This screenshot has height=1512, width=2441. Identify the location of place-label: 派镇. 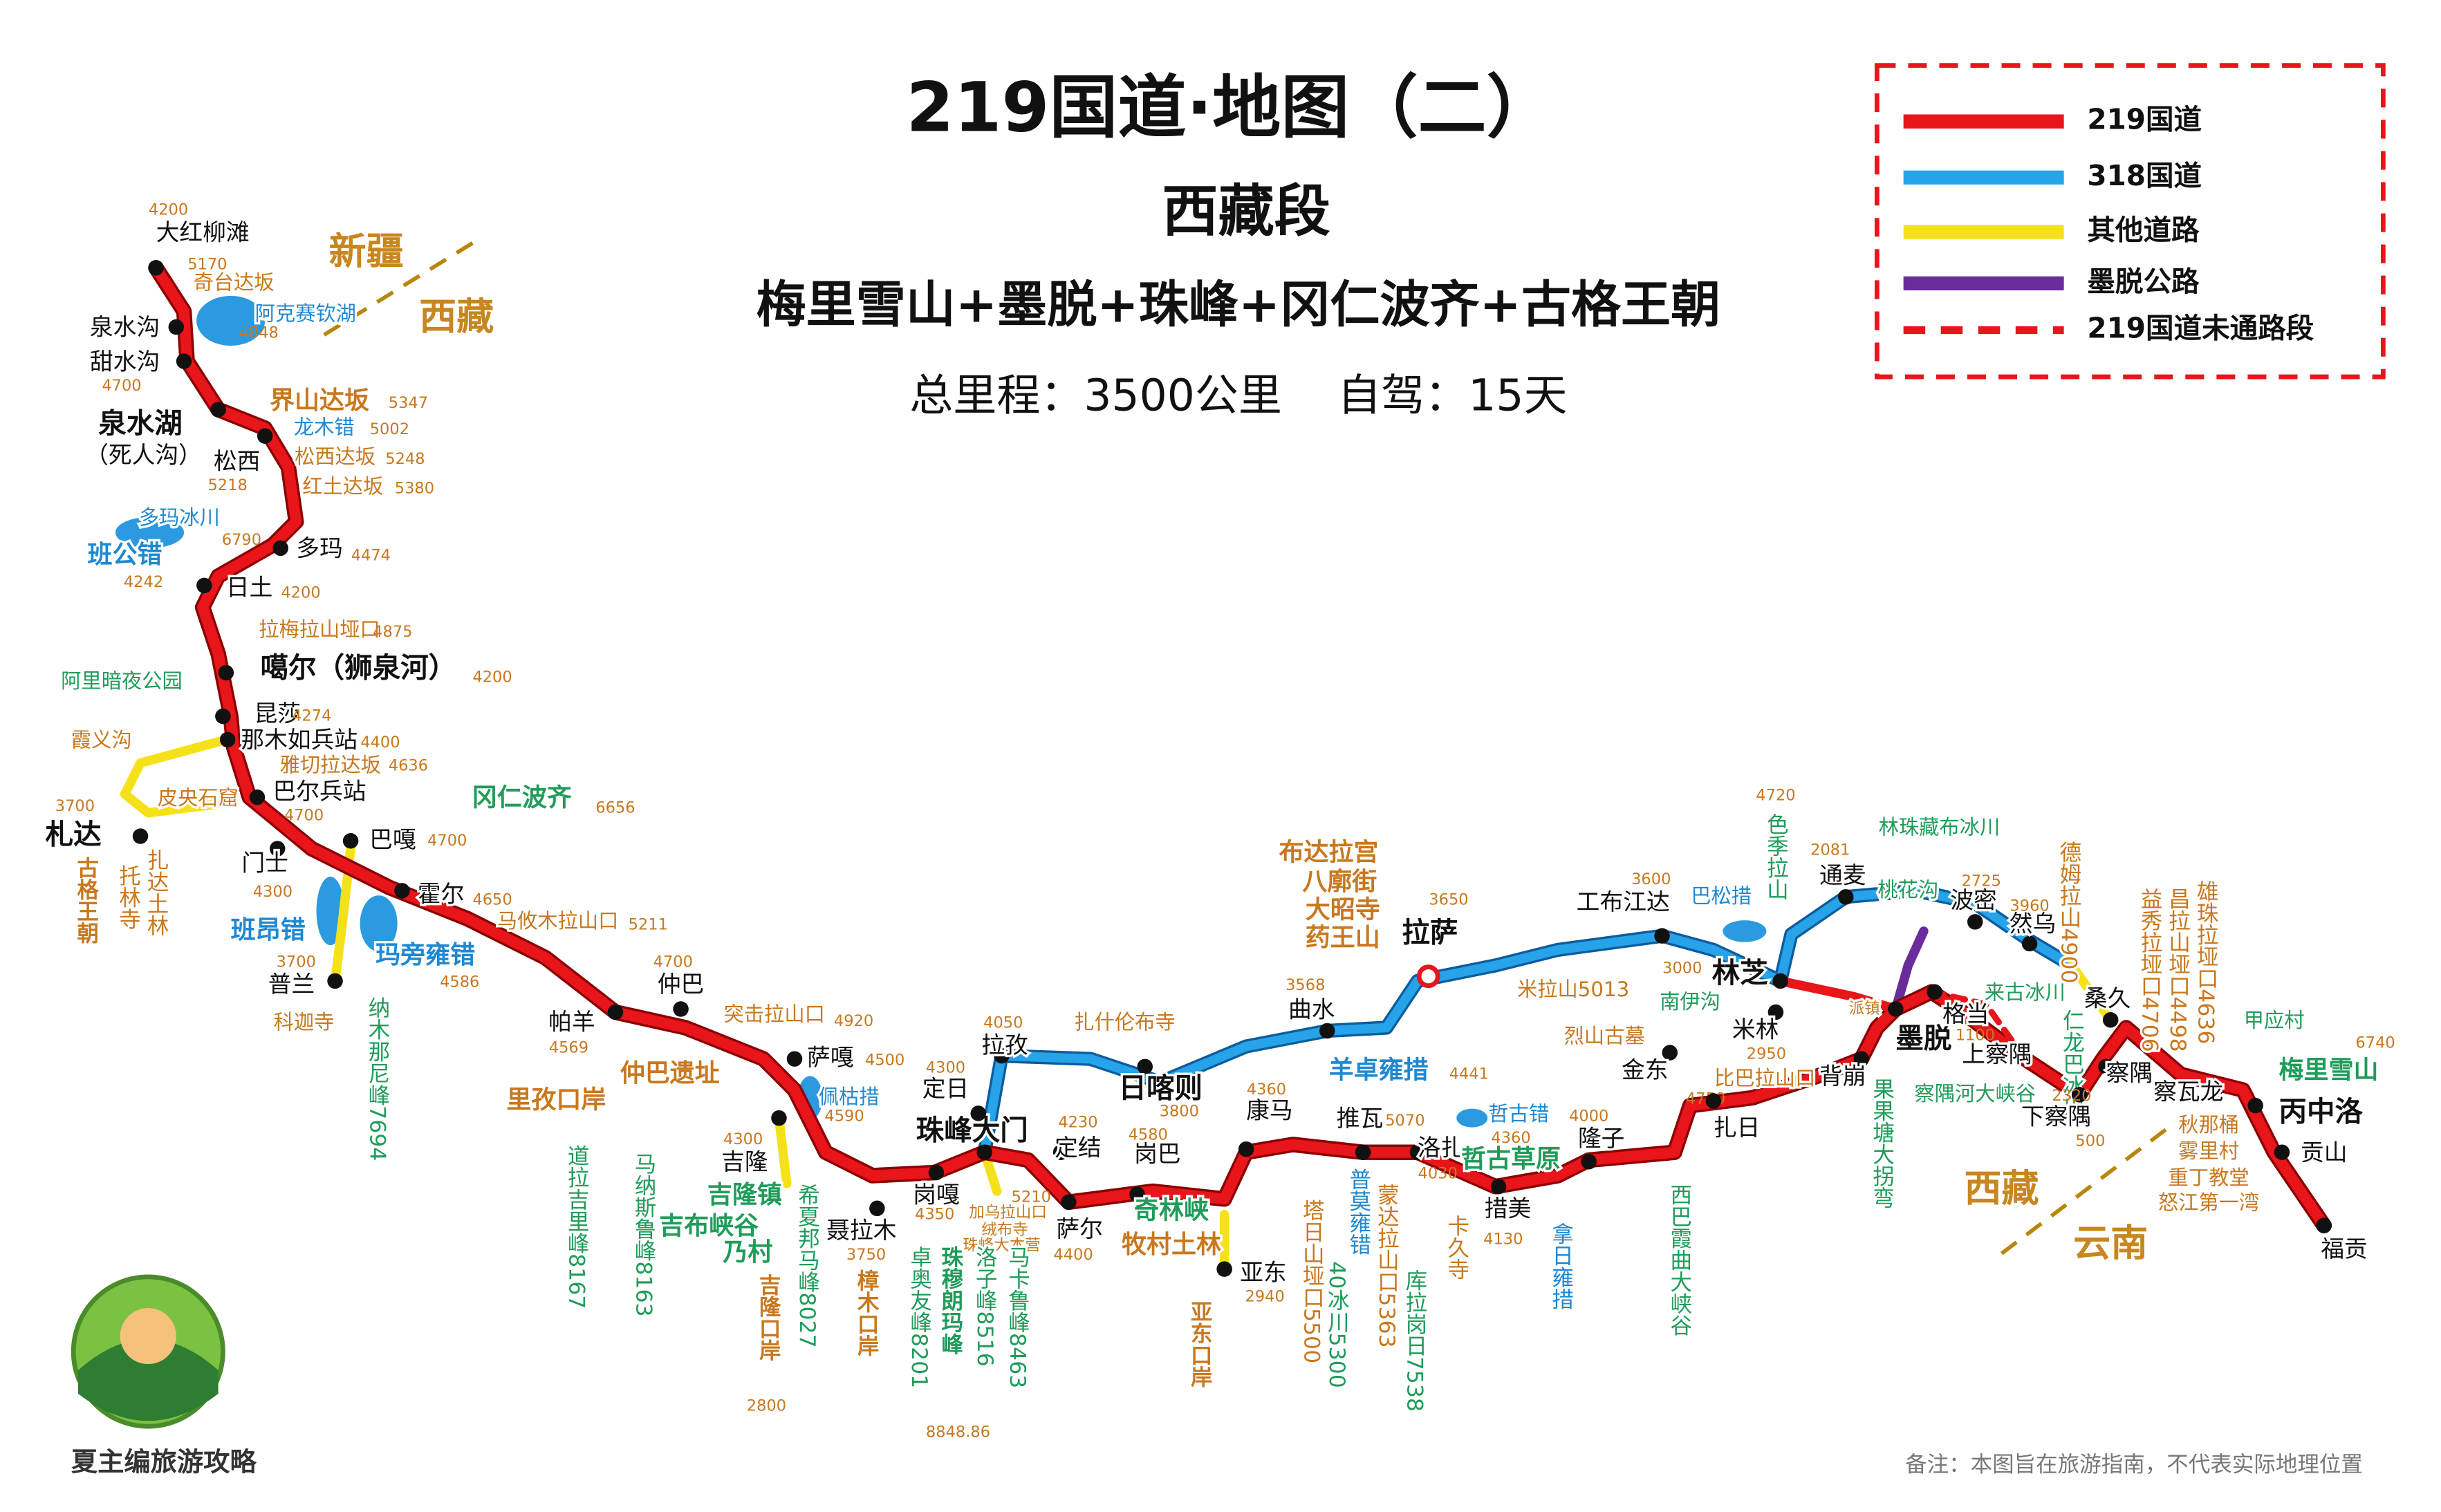
(1864, 1009).